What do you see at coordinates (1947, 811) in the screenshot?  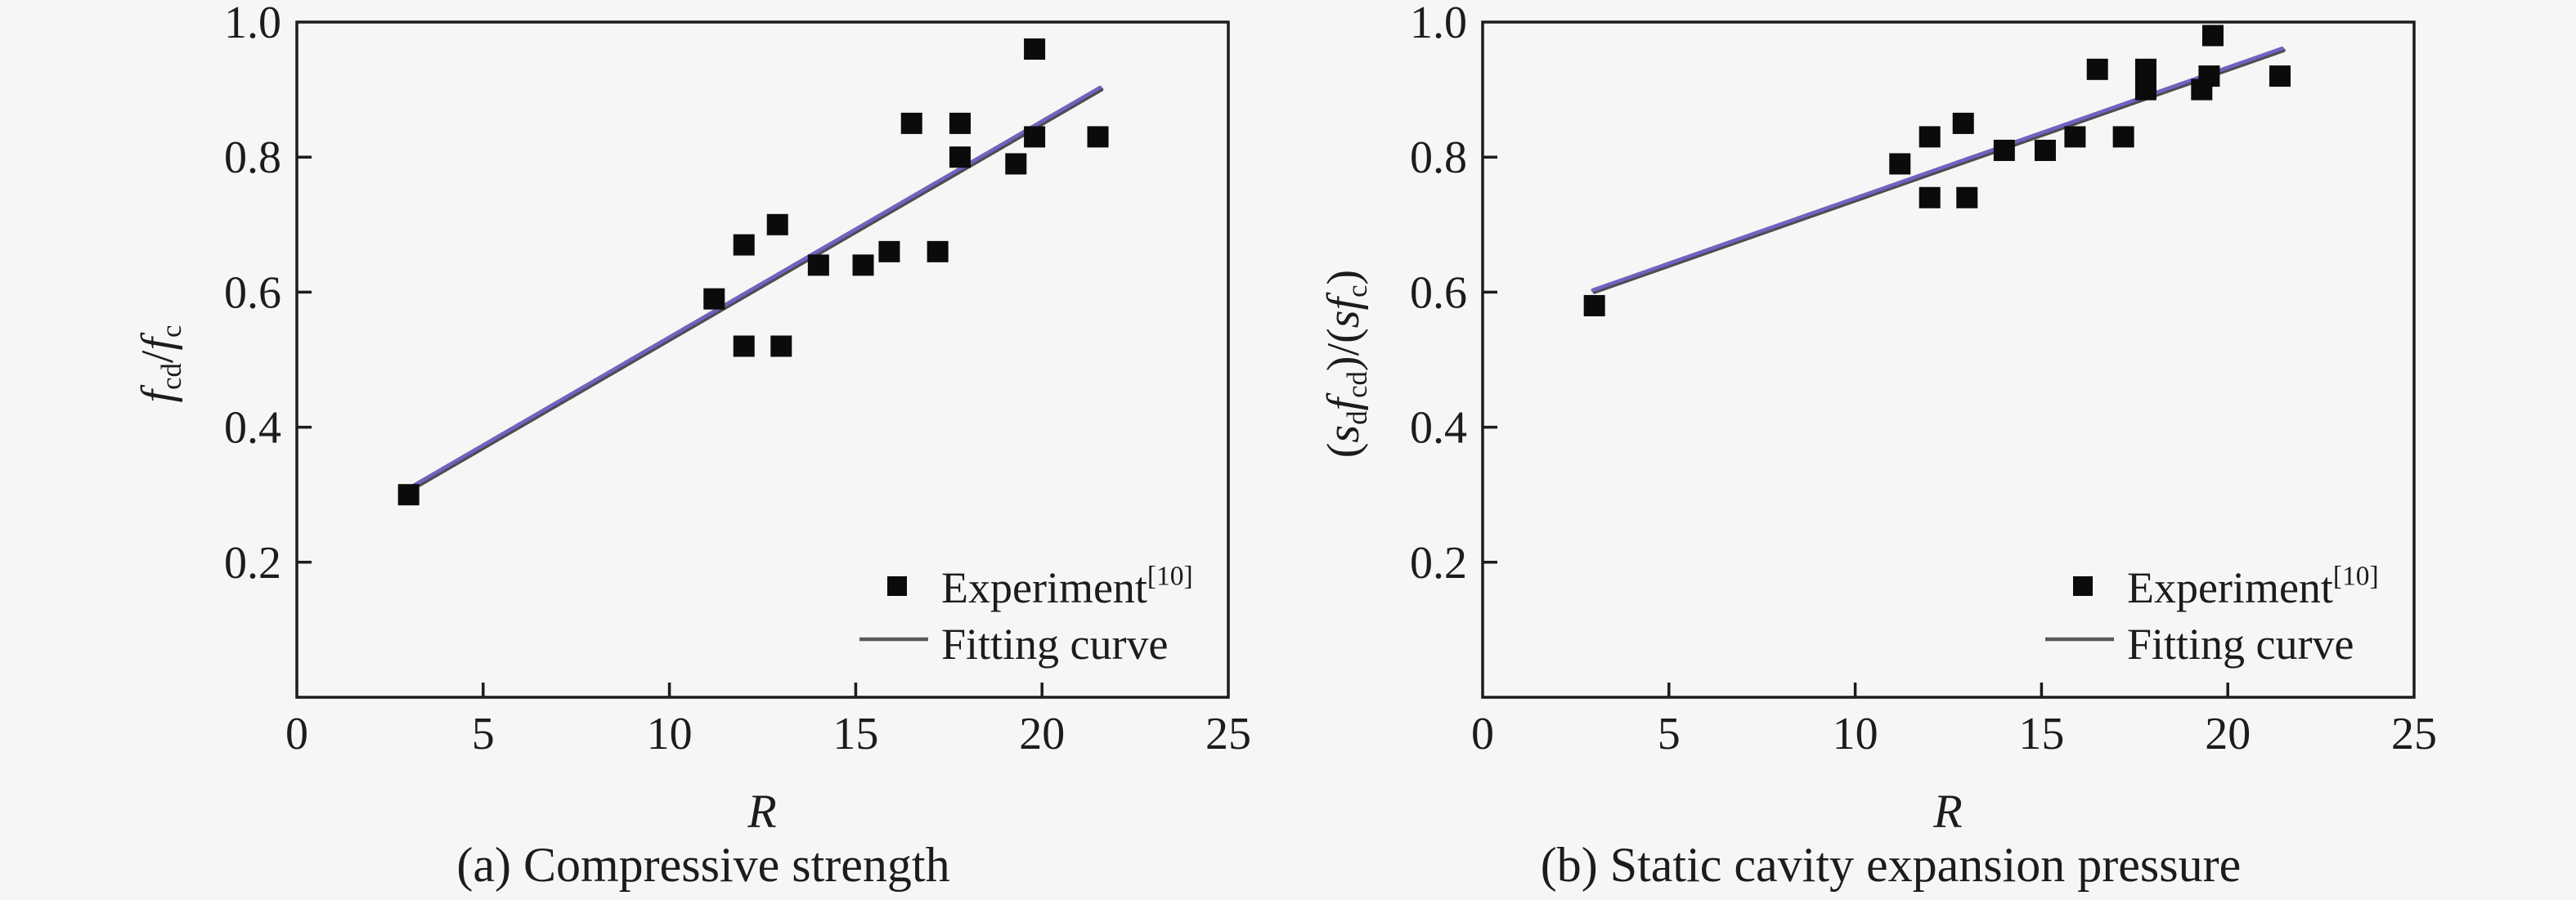 I see `x-axis-label-b: R` at bounding box center [1947, 811].